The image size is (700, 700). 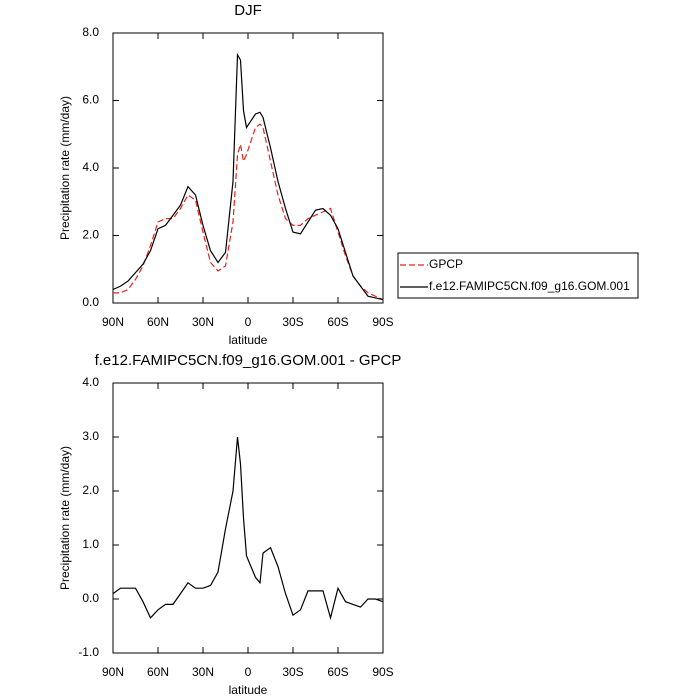 What do you see at coordinates (90, 32) in the screenshot?
I see `y-tick-label: 8.0` at bounding box center [90, 32].